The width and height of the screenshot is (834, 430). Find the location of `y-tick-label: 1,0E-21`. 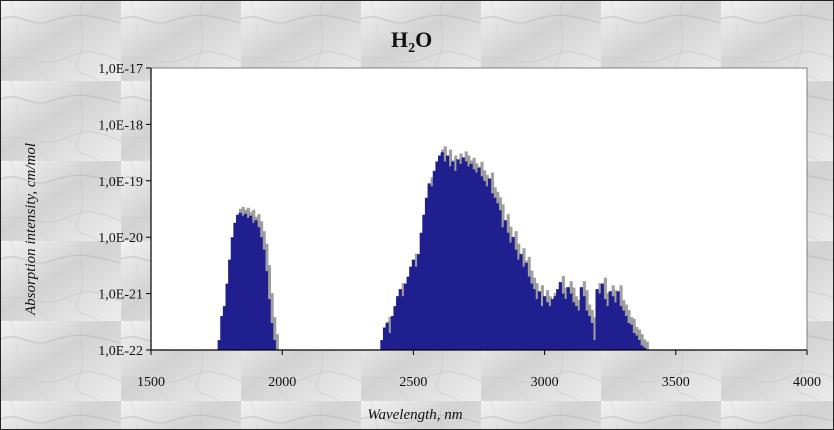

y-tick-label: 1,0E-21 is located at coordinates (120, 295).